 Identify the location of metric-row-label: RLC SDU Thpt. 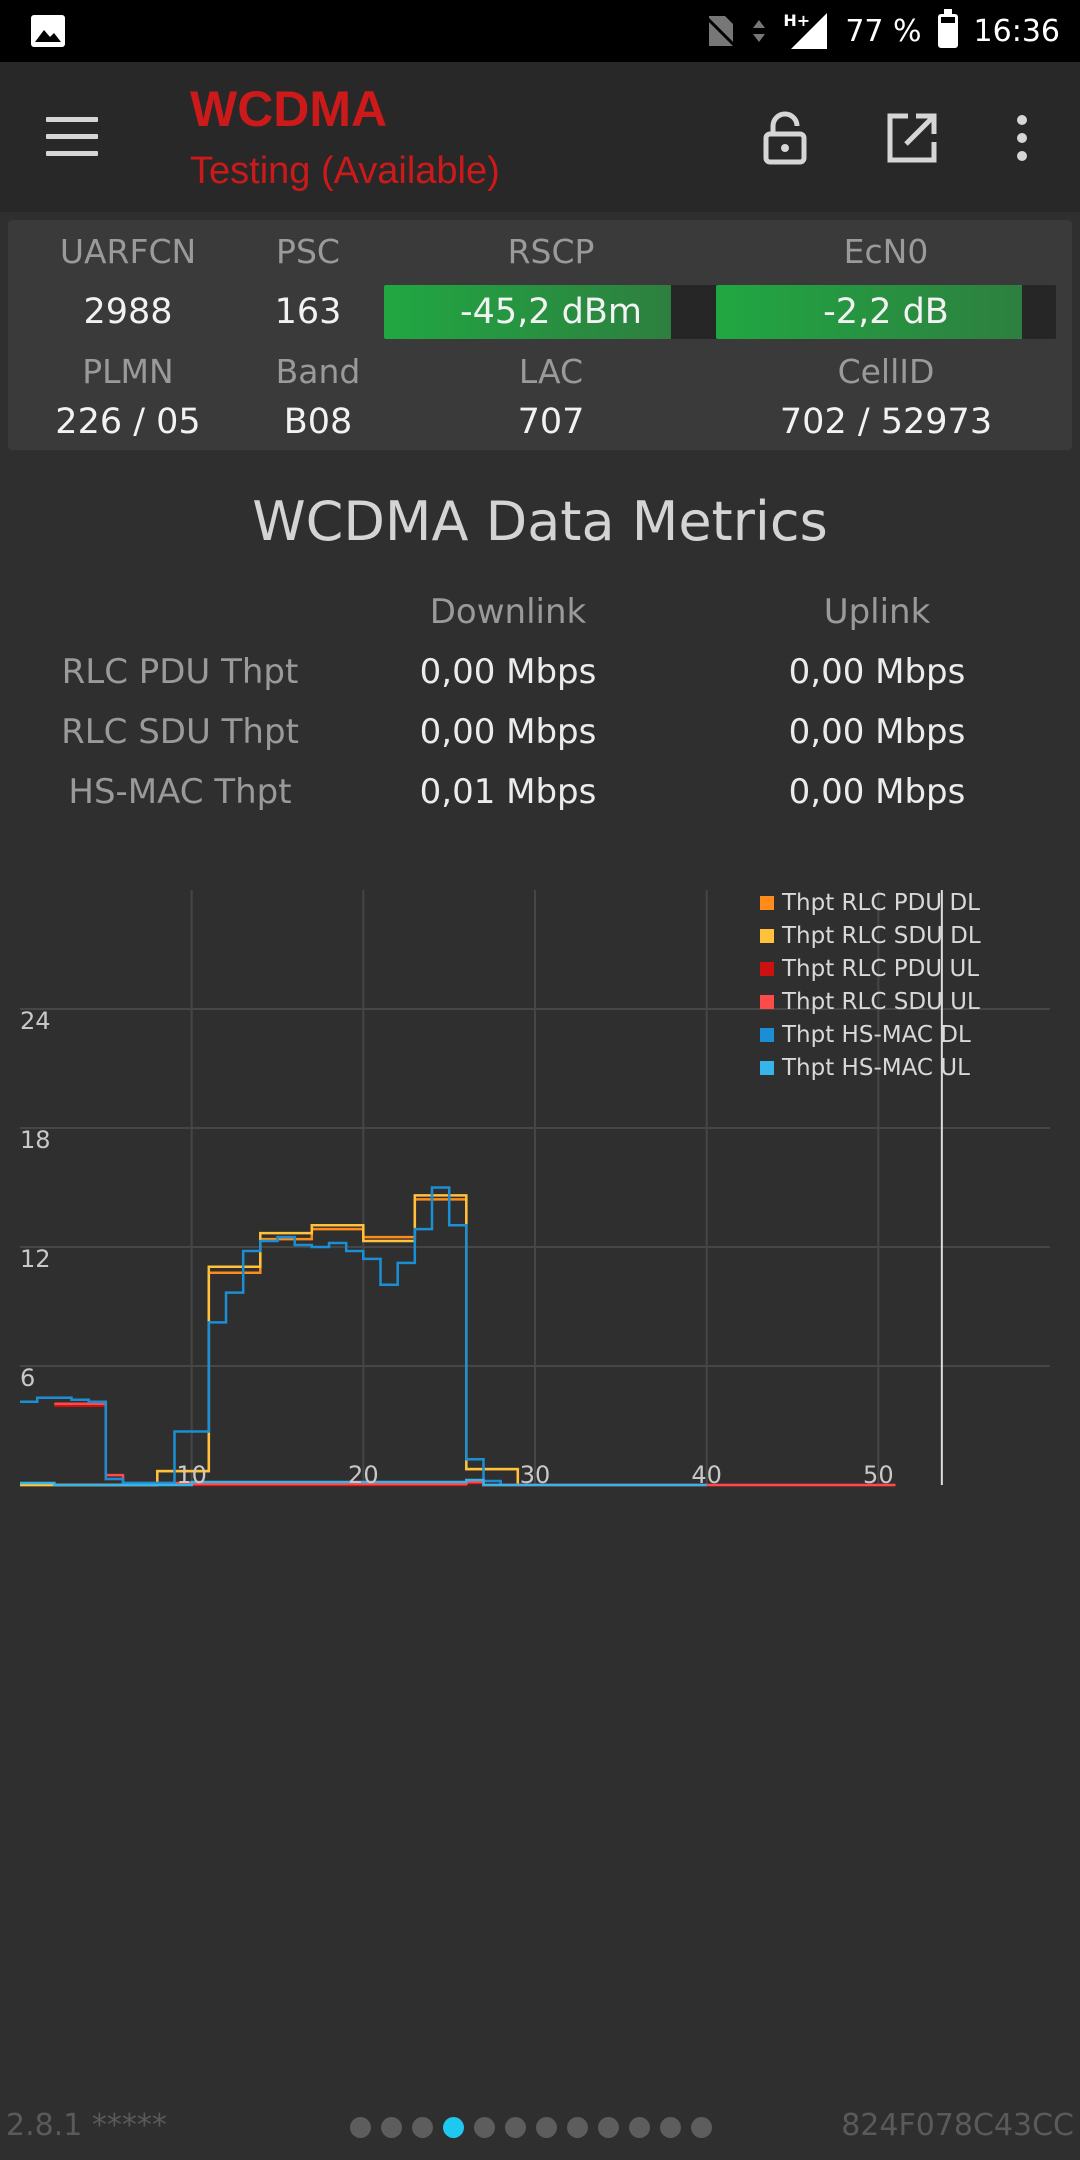
(180, 732).